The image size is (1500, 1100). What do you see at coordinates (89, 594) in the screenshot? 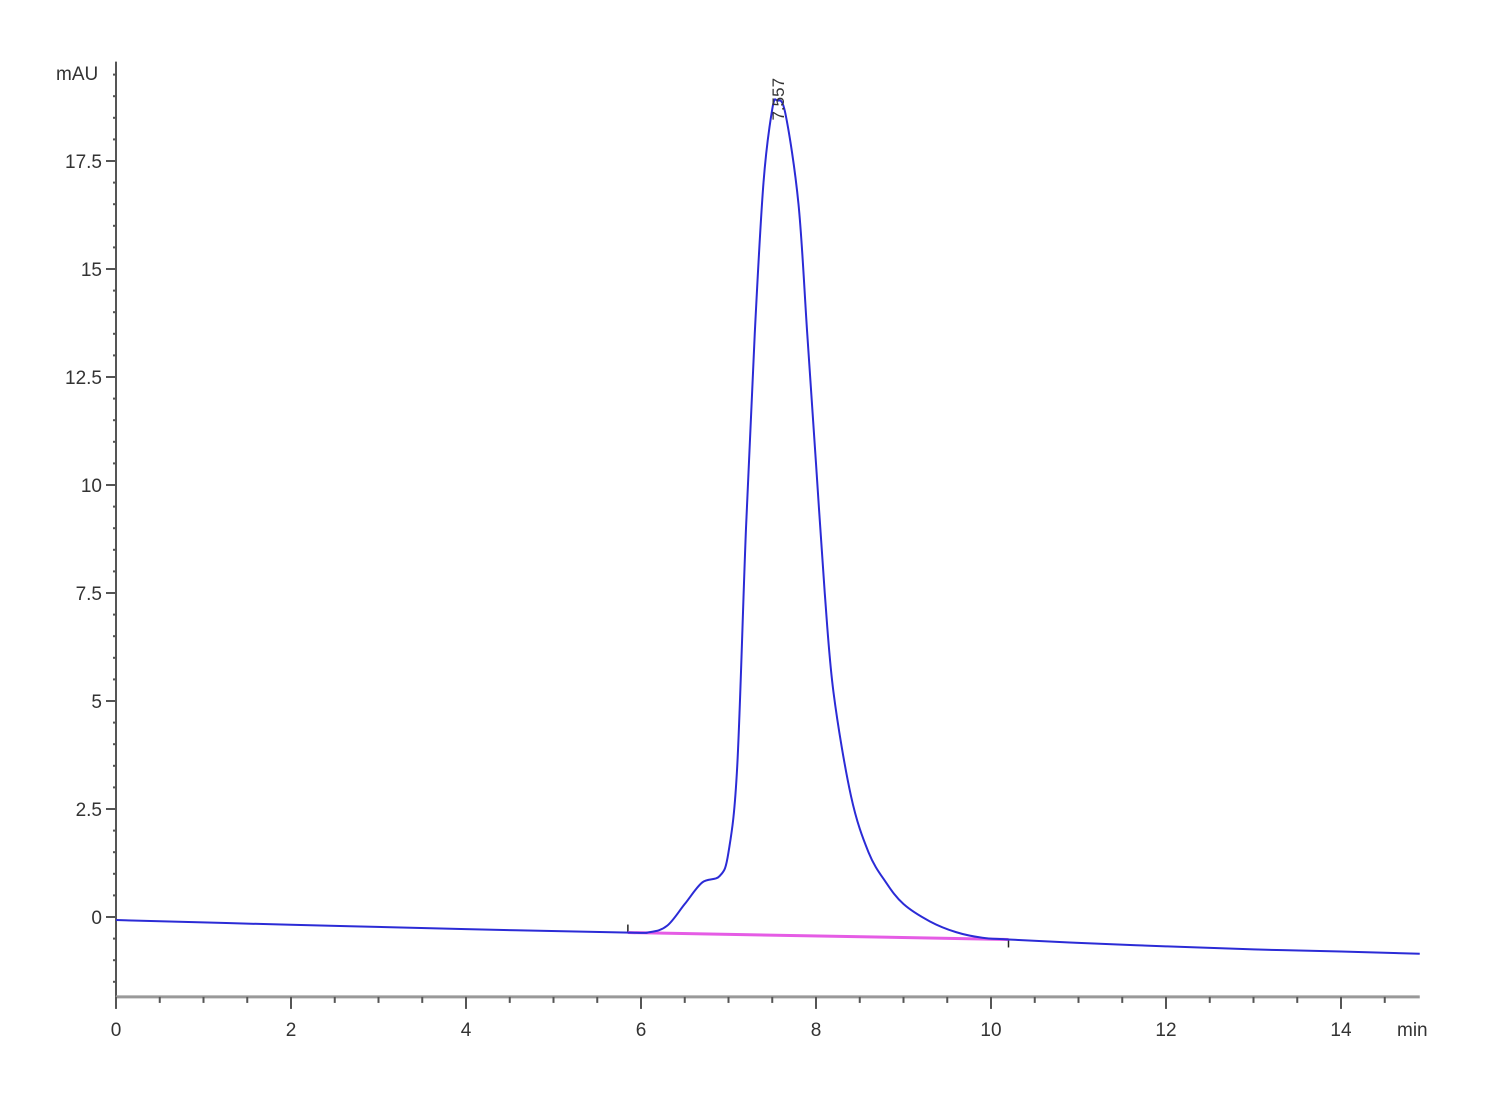
I see `y-tick-label: 7.5` at bounding box center [89, 594].